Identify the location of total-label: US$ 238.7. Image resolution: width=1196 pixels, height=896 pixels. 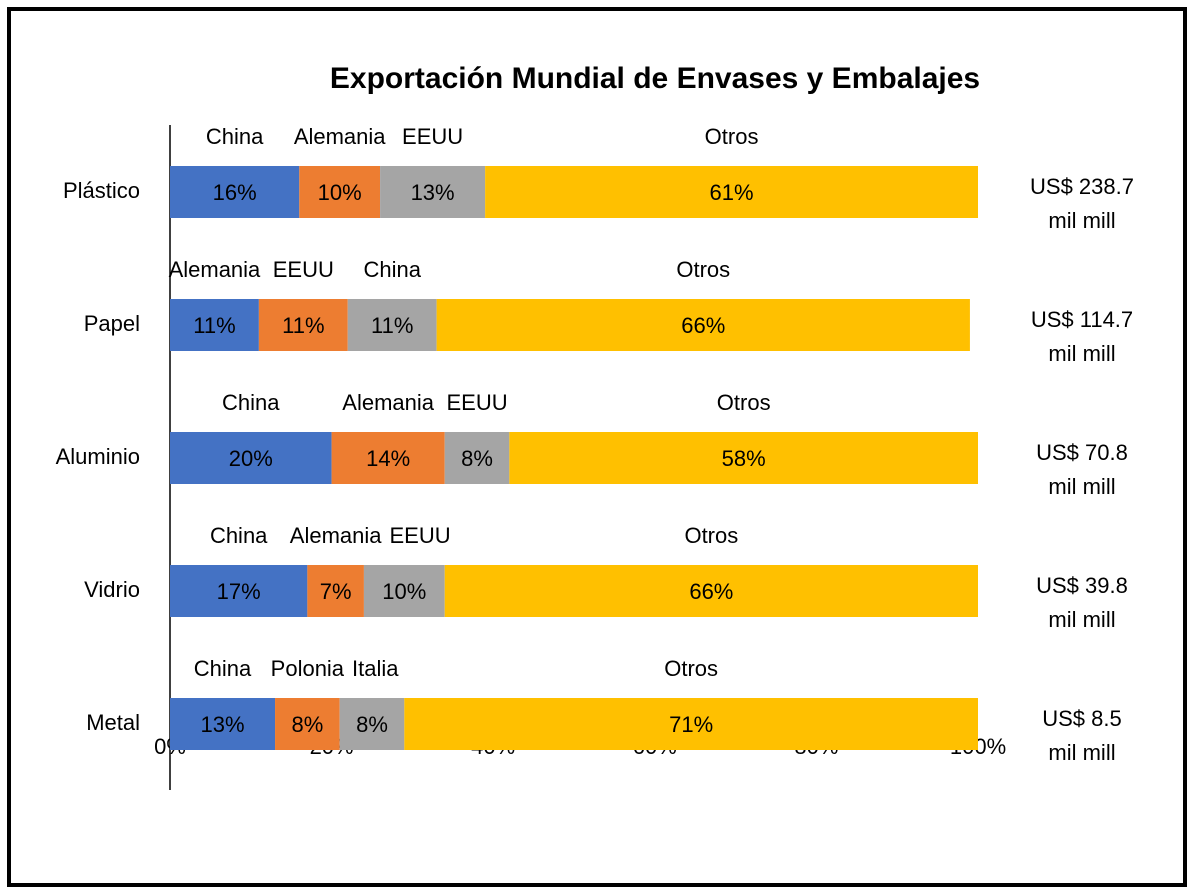
(1082, 186).